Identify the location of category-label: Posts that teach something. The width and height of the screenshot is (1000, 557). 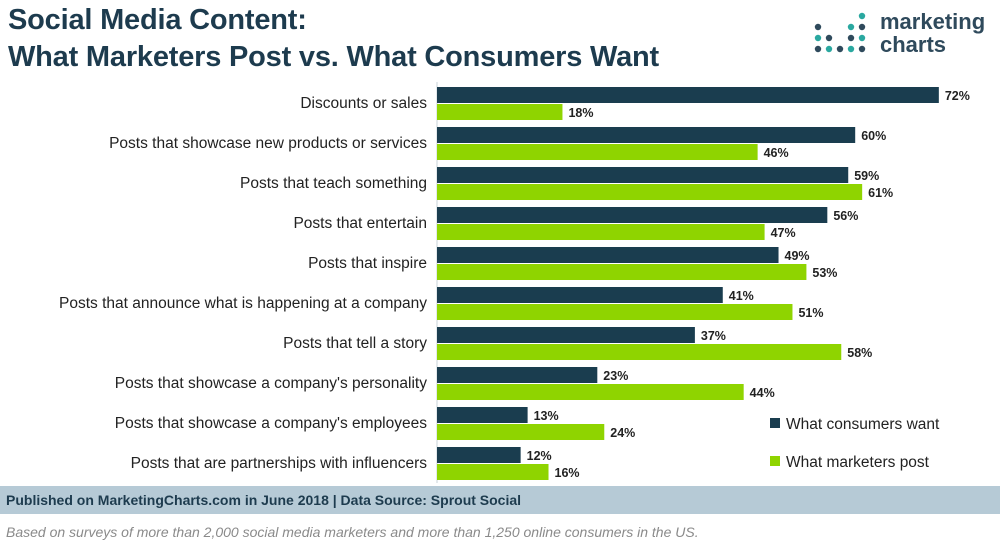
(333, 183).